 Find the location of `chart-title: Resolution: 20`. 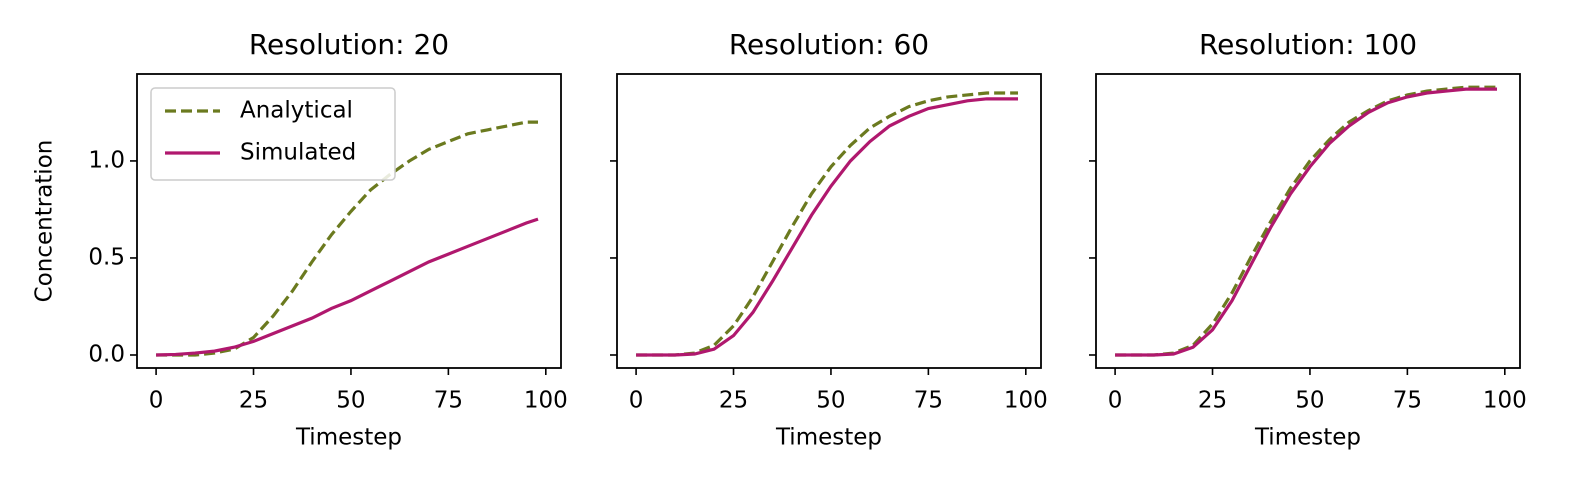

chart-title: Resolution: 20 is located at coordinates (349, 44).